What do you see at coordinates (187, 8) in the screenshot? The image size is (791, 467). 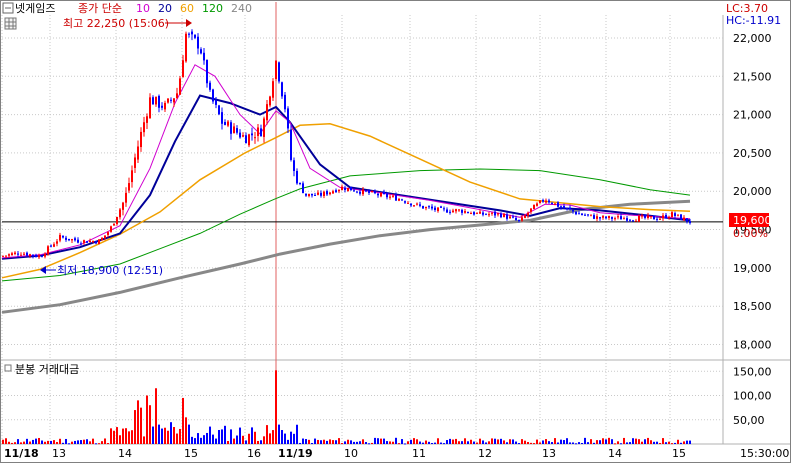 I see `ma-legend-item: 60` at bounding box center [187, 8].